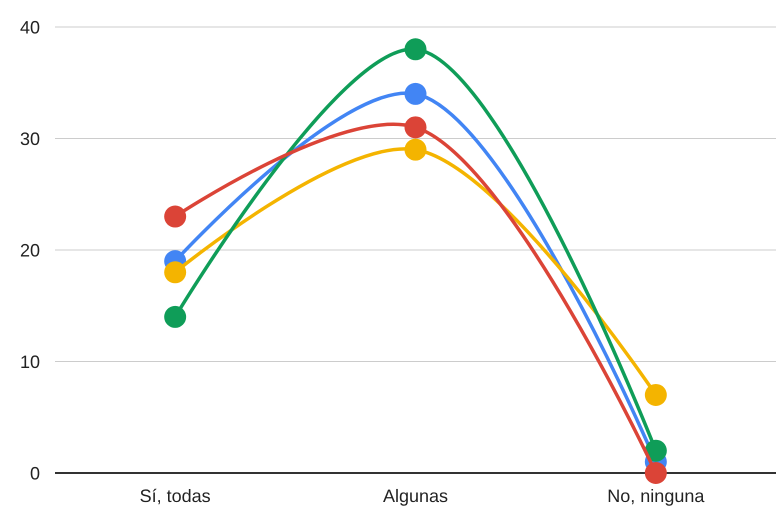 The image size is (776, 512). What do you see at coordinates (656, 496) in the screenshot?
I see `x-tick-label: No, ninguna` at bounding box center [656, 496].